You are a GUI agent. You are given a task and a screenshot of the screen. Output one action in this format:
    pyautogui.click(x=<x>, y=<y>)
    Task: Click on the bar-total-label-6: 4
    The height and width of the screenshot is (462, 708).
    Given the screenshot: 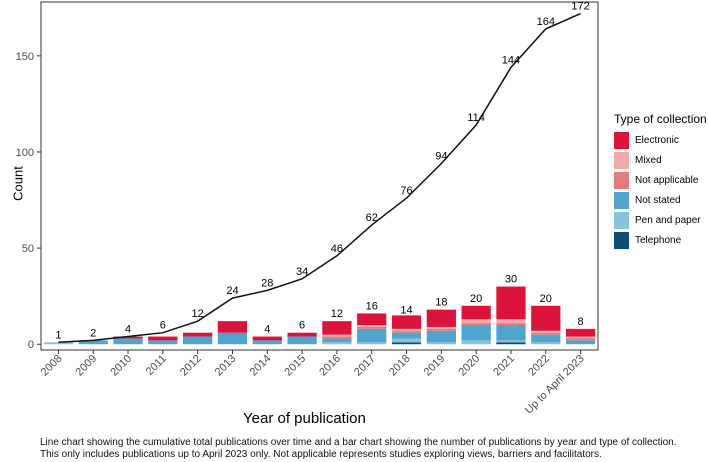 What is the action you would take?
    pyautogui.click(x=267, y=330)
    